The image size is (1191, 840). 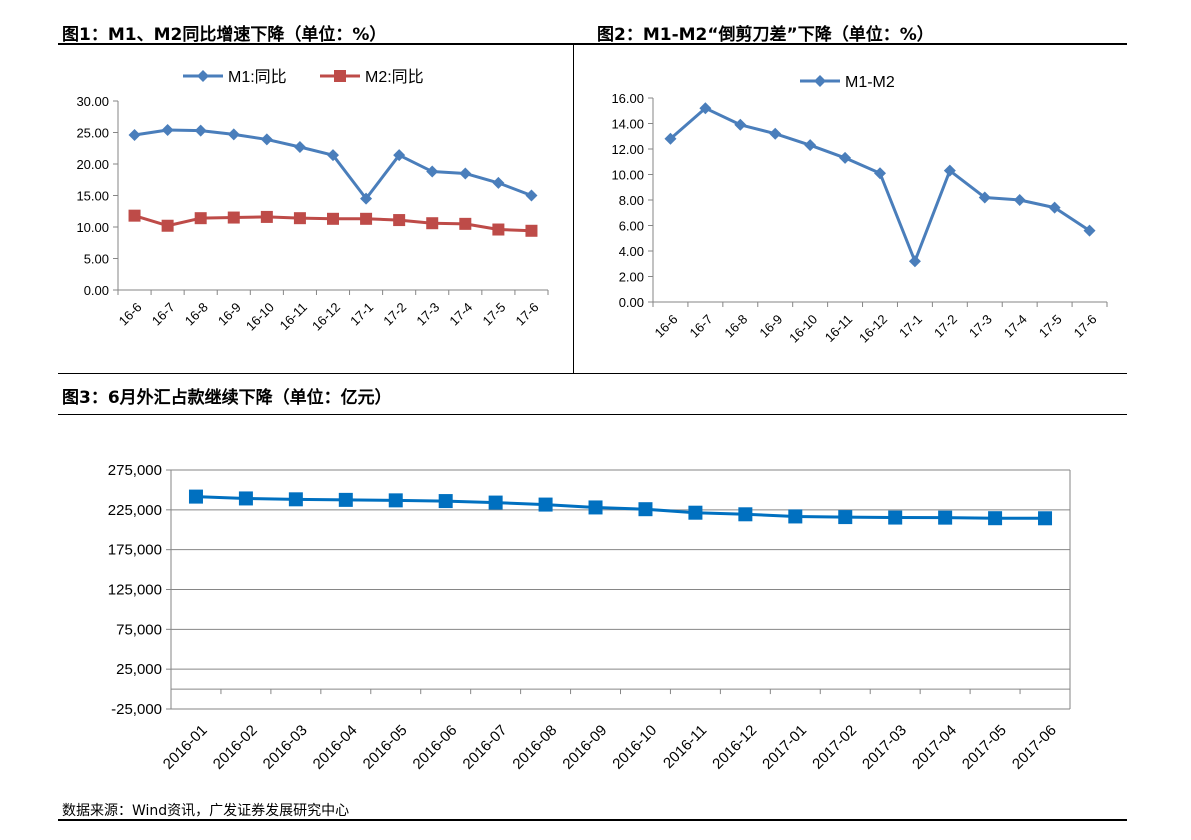 What do you see at coordinates (627, 149) in the screenshot?
I see `y-tick-label: 12.00` at bounding box center [627, 149].